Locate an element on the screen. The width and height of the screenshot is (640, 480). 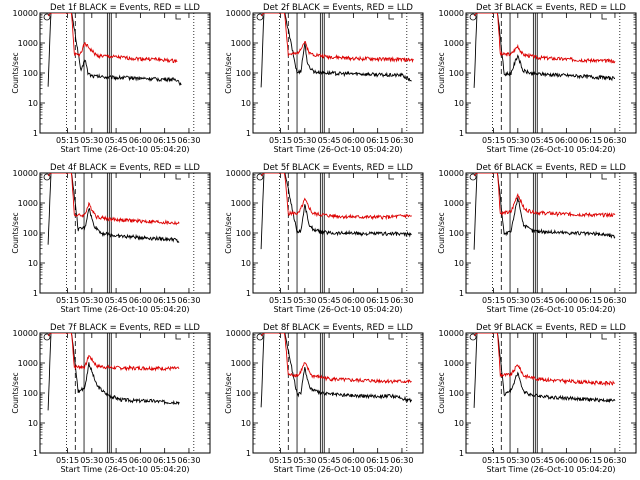
panel-title: Det 5f BLACK = Events, RED = LLD is located at coordinates (338, 168).